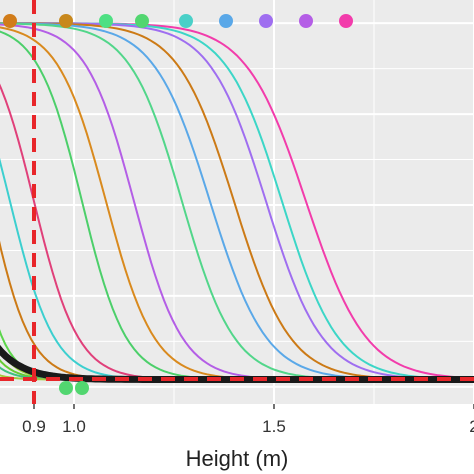  I want to click on x-tick-label: 0.9, so click(34, 426).